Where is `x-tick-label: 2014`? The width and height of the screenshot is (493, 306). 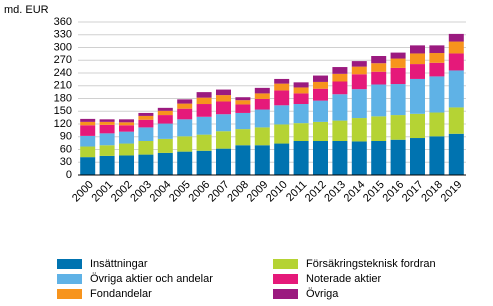 x-tick-label: 2014 is located at coordinates (355, 192).